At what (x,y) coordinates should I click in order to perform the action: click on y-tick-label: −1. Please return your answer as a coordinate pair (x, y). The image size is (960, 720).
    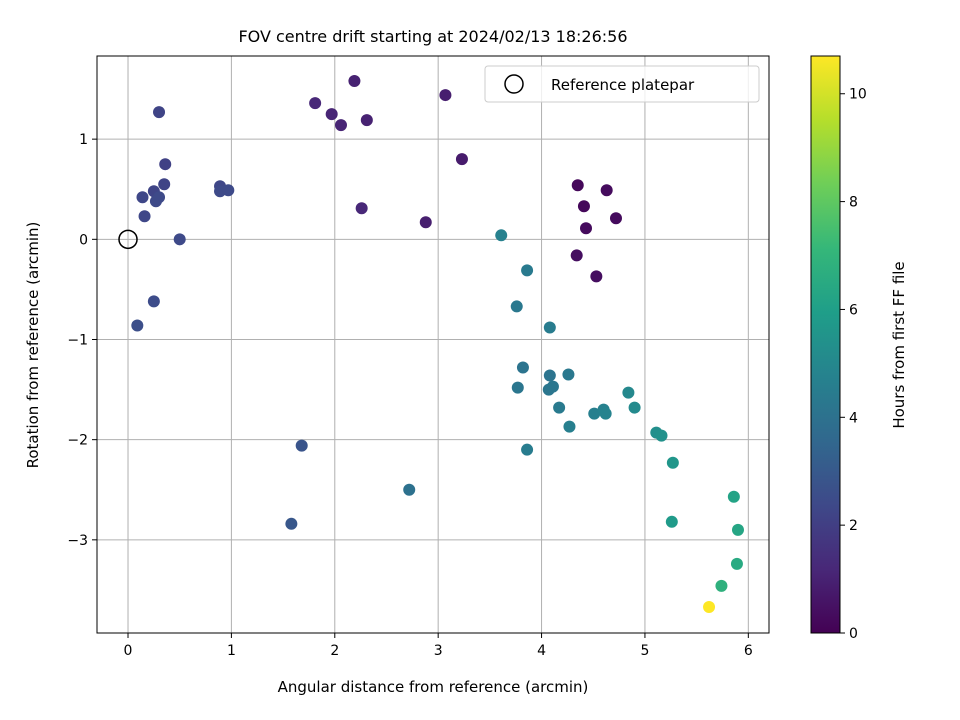
    Looking at the image, I should click on (77, 340).